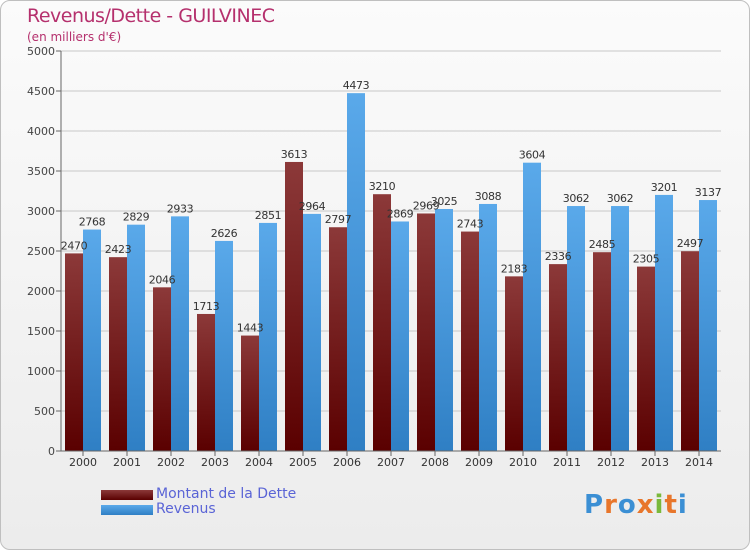 This screenshot has height=550, width=750. I want to click on data-label-revenue: 2829, so click(136, 217).